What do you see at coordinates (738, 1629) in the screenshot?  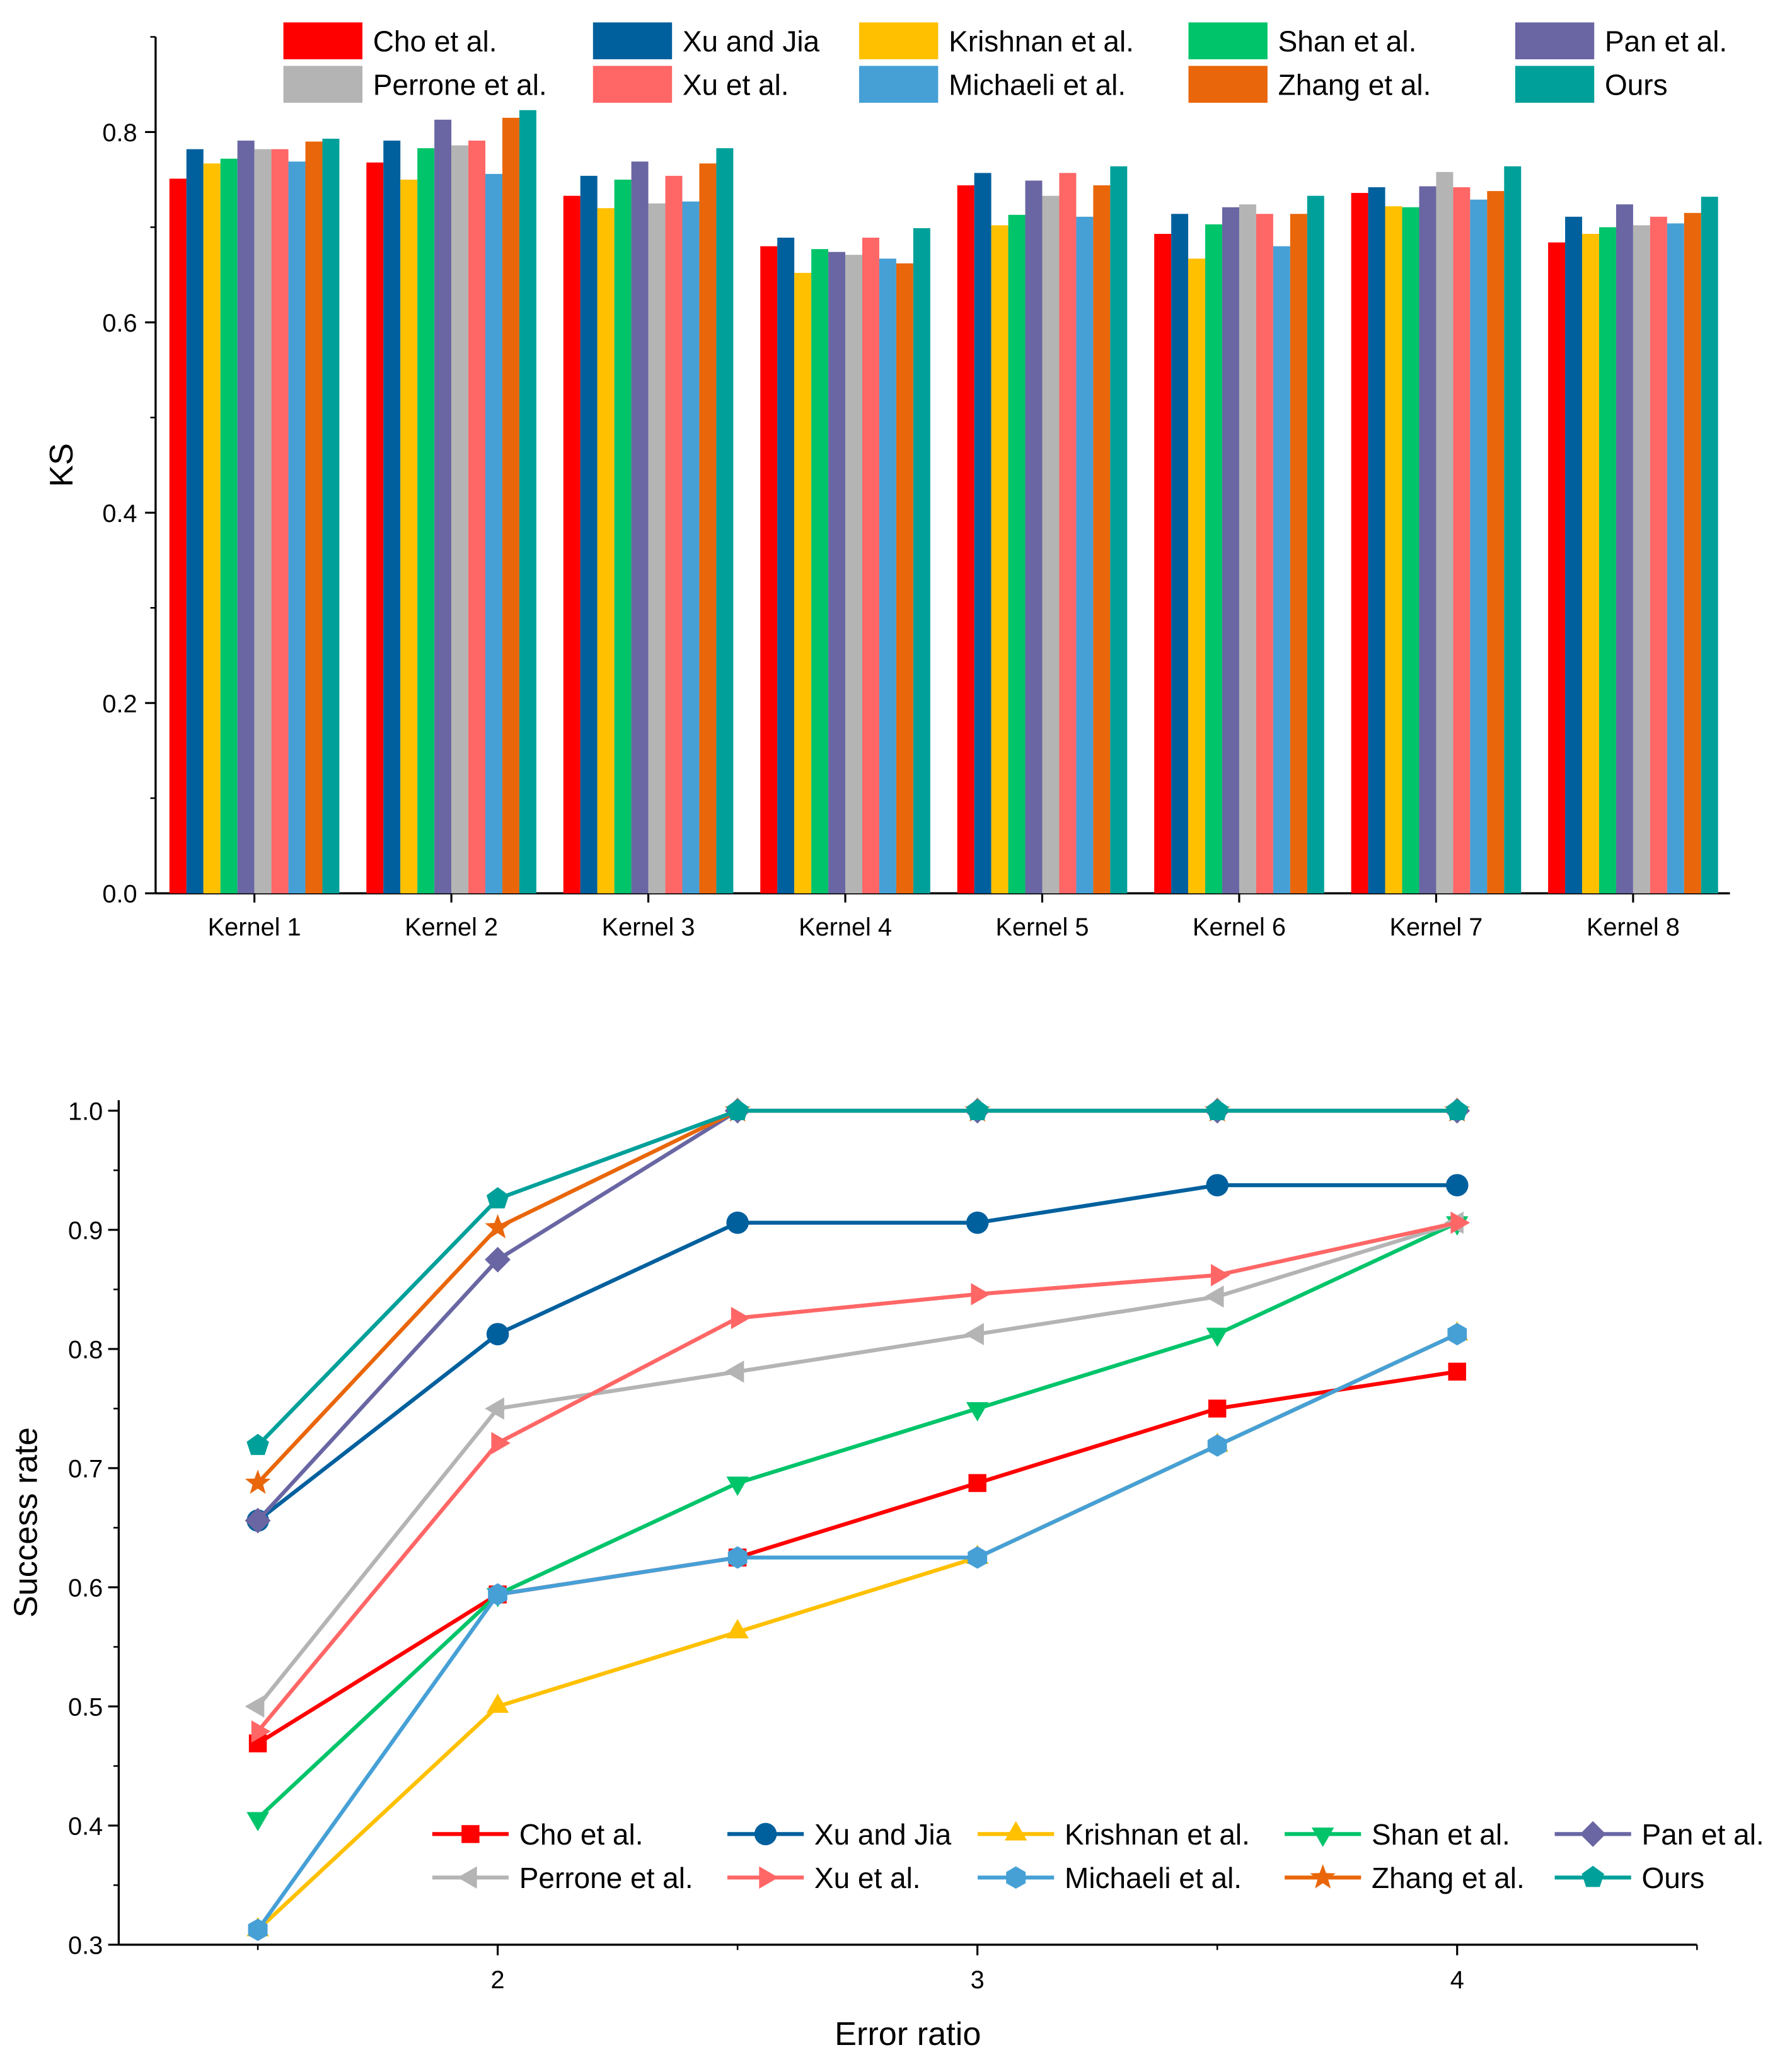 I see `data-point-triangle-up` at bounding box center [738, 1629].